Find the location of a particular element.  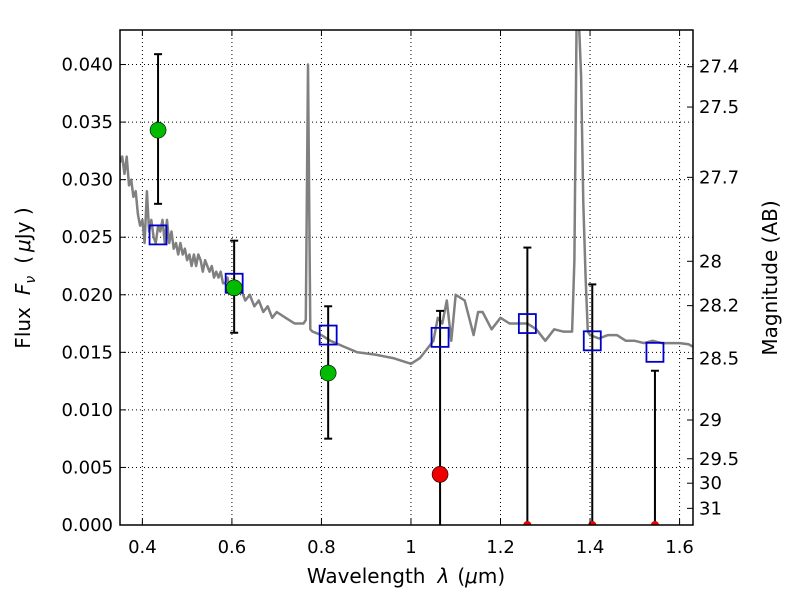

y2-tick-label: 29.5 is located at coordinates (719, 459).